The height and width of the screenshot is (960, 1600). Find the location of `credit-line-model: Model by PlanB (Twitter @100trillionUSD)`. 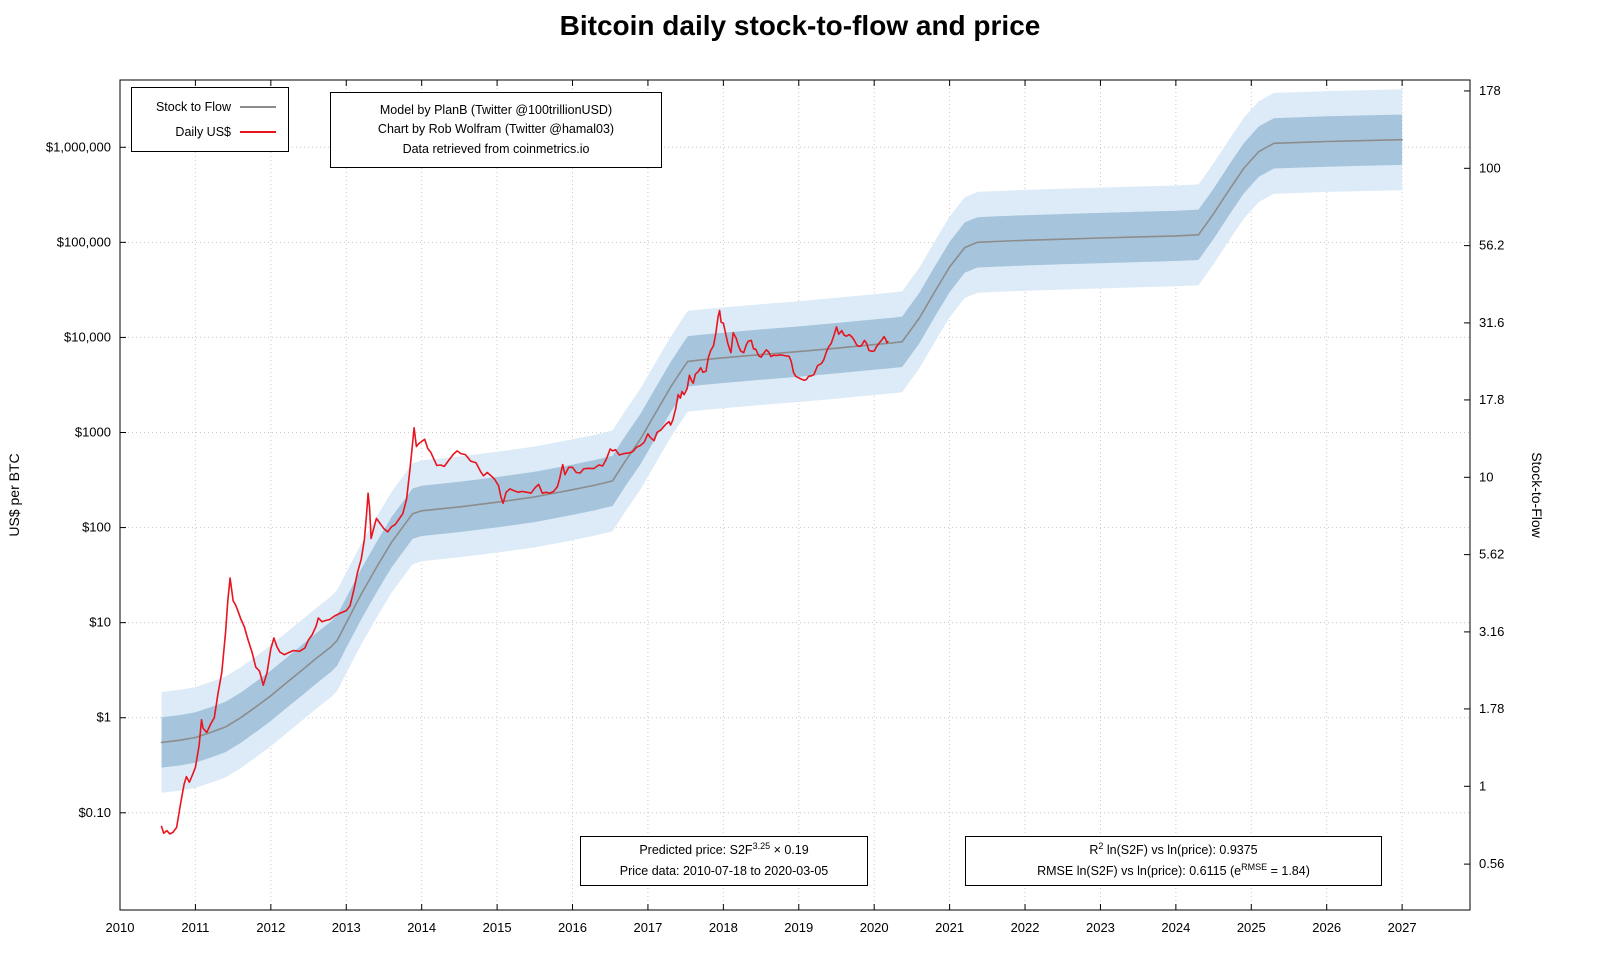

credit-line-model: Model by PlanB (Twitter @100trillionUSD) is located at coordinates (496, 110).